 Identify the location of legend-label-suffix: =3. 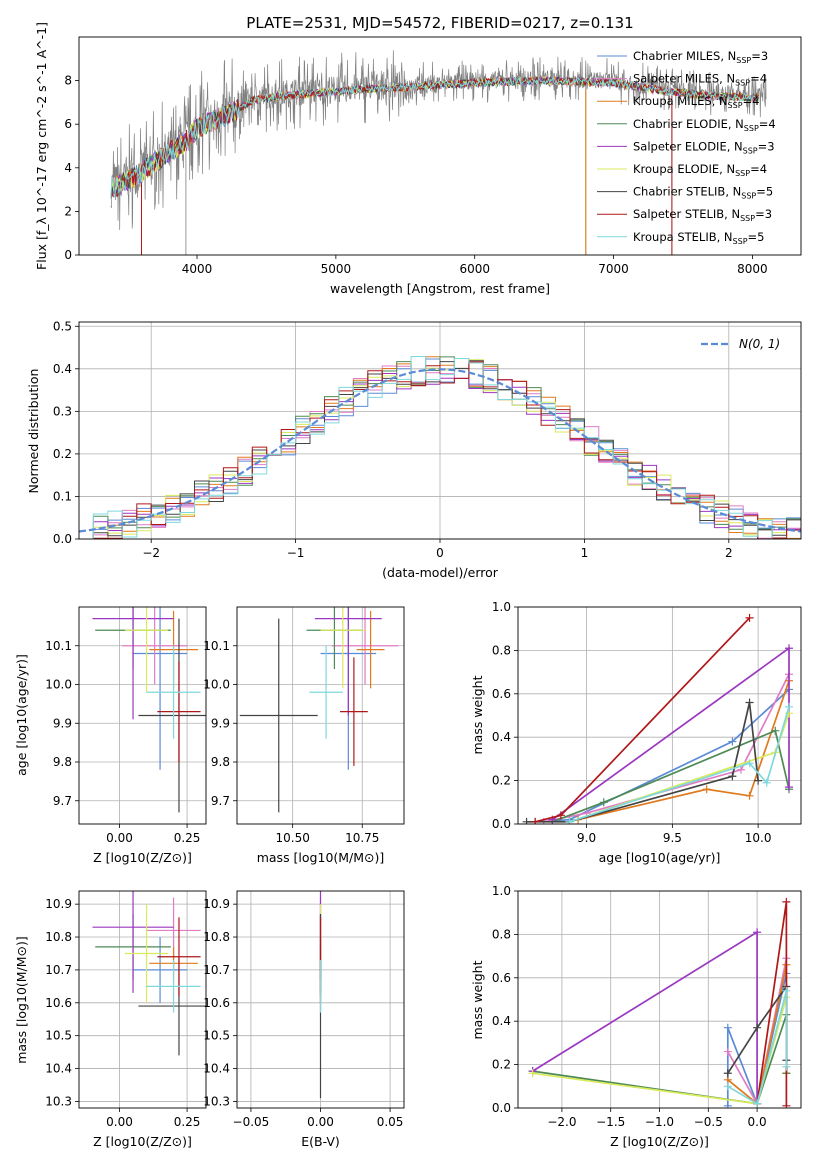
(759, 56).